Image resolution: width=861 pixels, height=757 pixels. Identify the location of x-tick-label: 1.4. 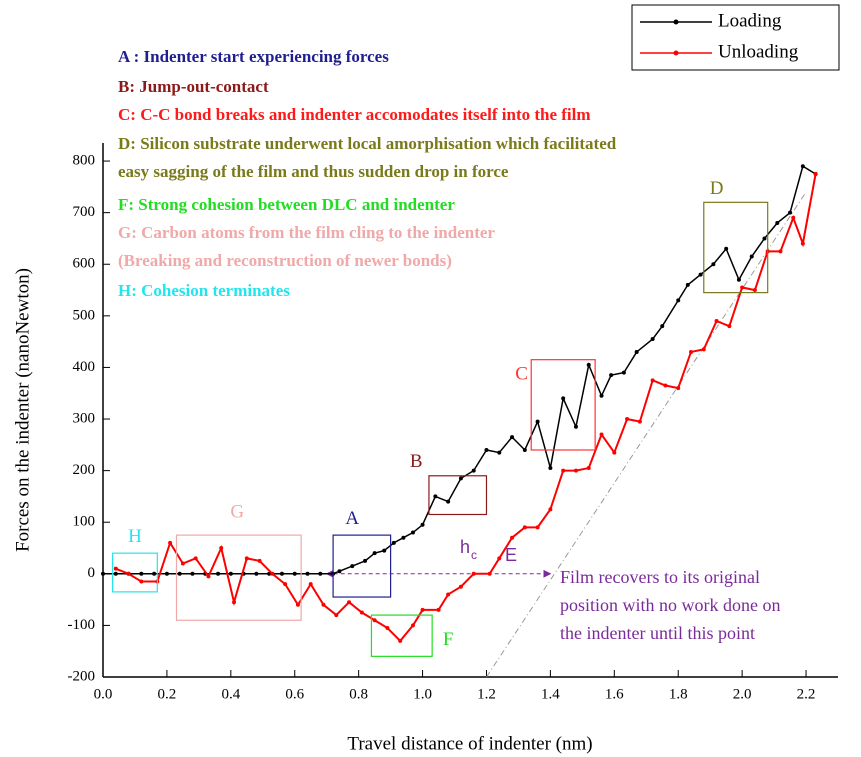
(550, 694).